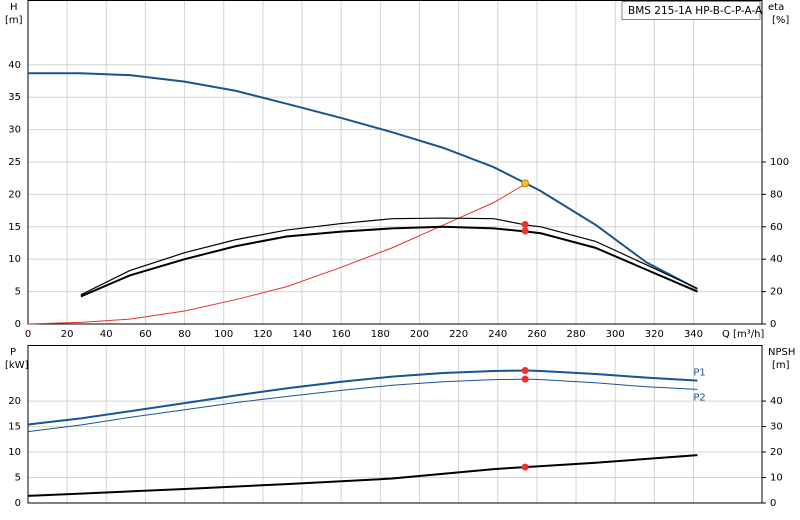  What do you see at coordinates (14, 162) in the screenshot?
I see `y-tick-label: 25` at bounding box center [14, 162].